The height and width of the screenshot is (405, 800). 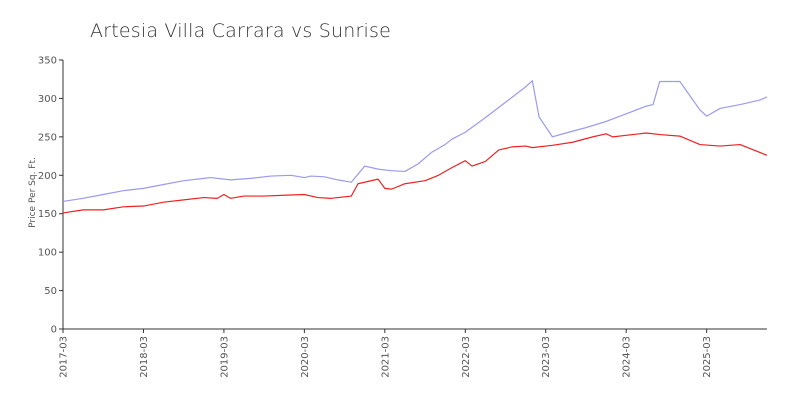 I want to click on y-tick-label: 200, so click(x=47, y=176).